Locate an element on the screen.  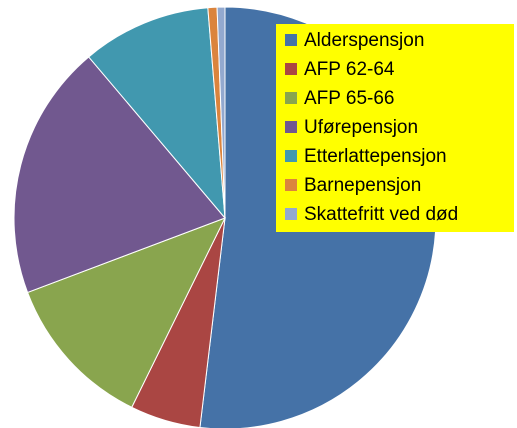
legend-label: Etterlattepensjon is located at coordinates (375, 156).